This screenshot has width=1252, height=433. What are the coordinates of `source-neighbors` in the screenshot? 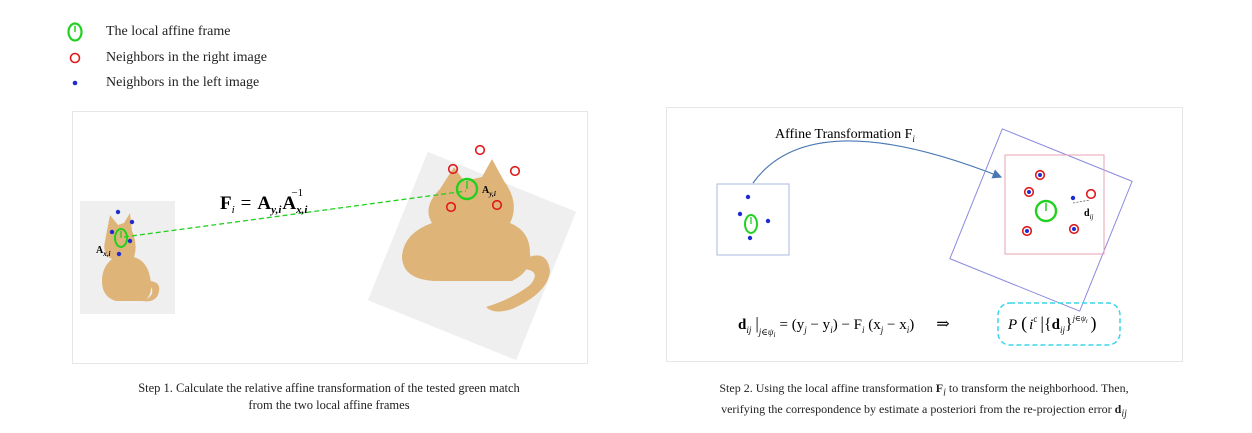 It's located at (754, 217).